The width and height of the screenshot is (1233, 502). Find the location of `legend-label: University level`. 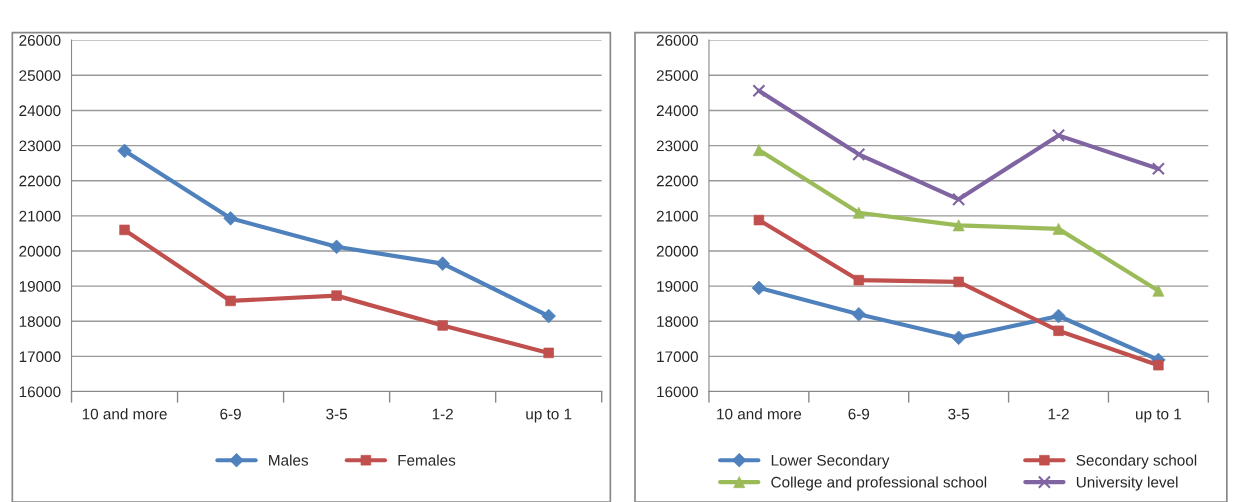

legend-label: University level is located at coordinates (1127, 483).